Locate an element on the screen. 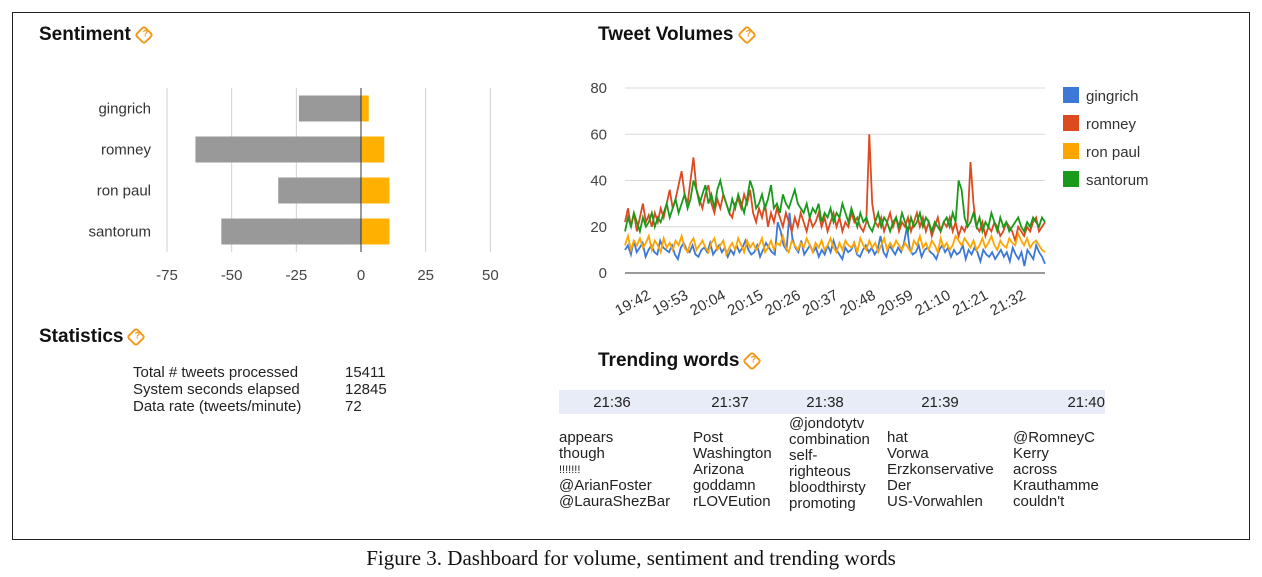 This screenshot has width=1262, height=577. stat-label: System seconds elapsed is located at coordinates (216, 389).